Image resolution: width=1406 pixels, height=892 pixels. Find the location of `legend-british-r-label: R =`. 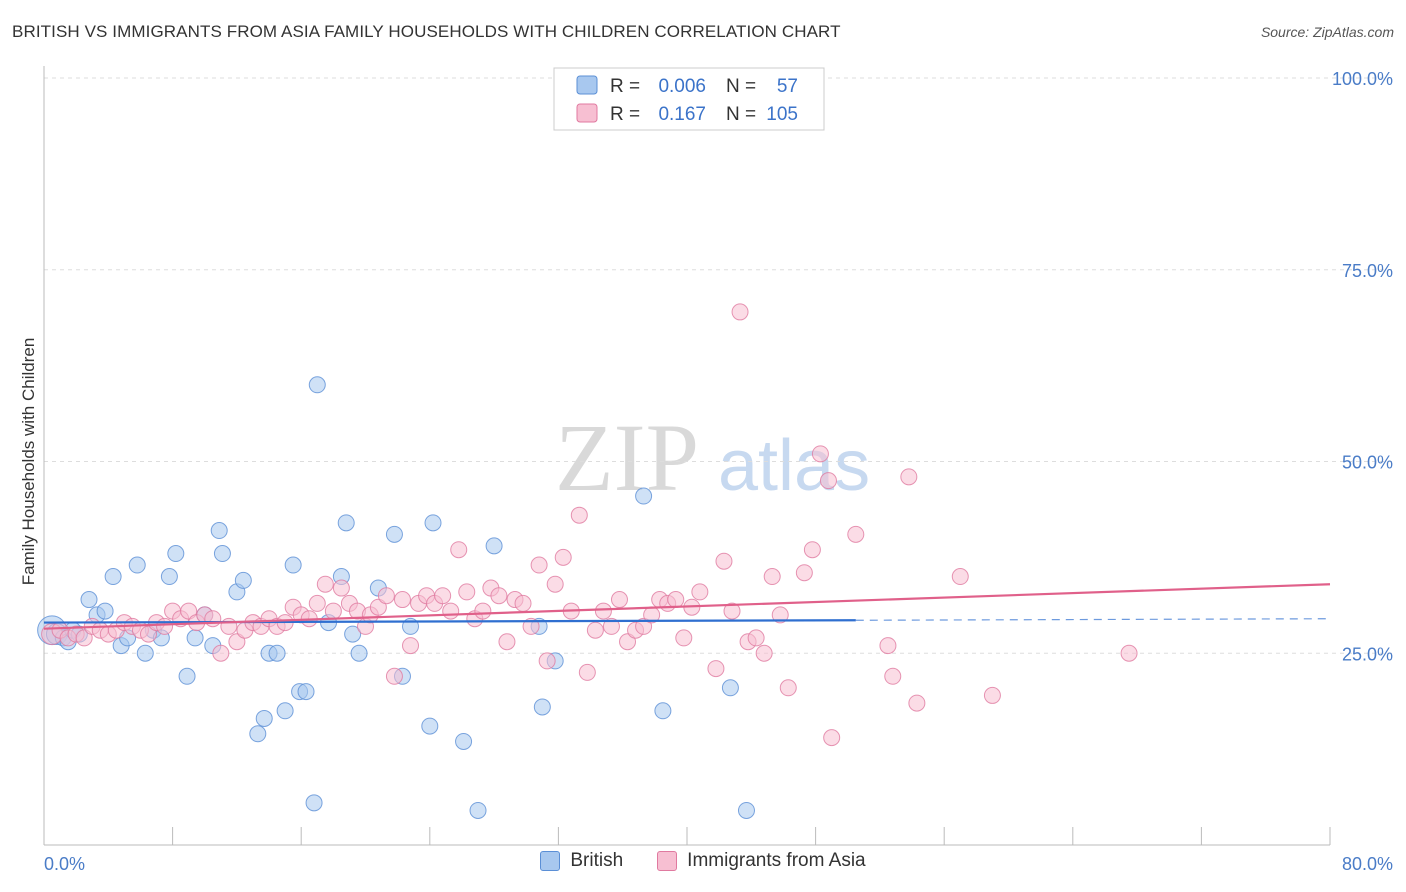

legend-british-r-label: R = is located at coordinates (625, 86).